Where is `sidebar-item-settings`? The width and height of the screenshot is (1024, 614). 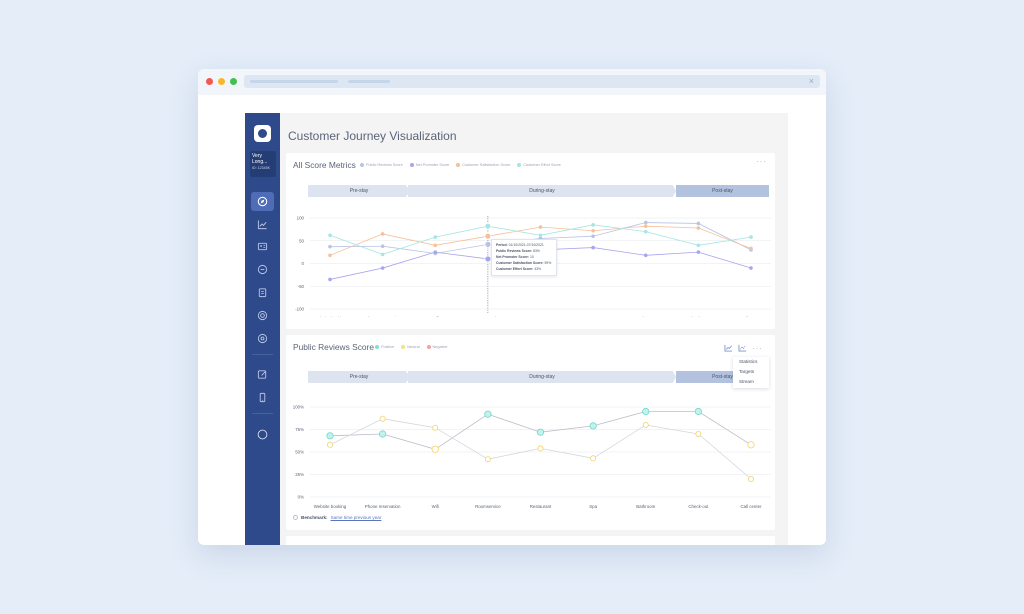
sidebar-item-settings is located at coordinates (262, 338).